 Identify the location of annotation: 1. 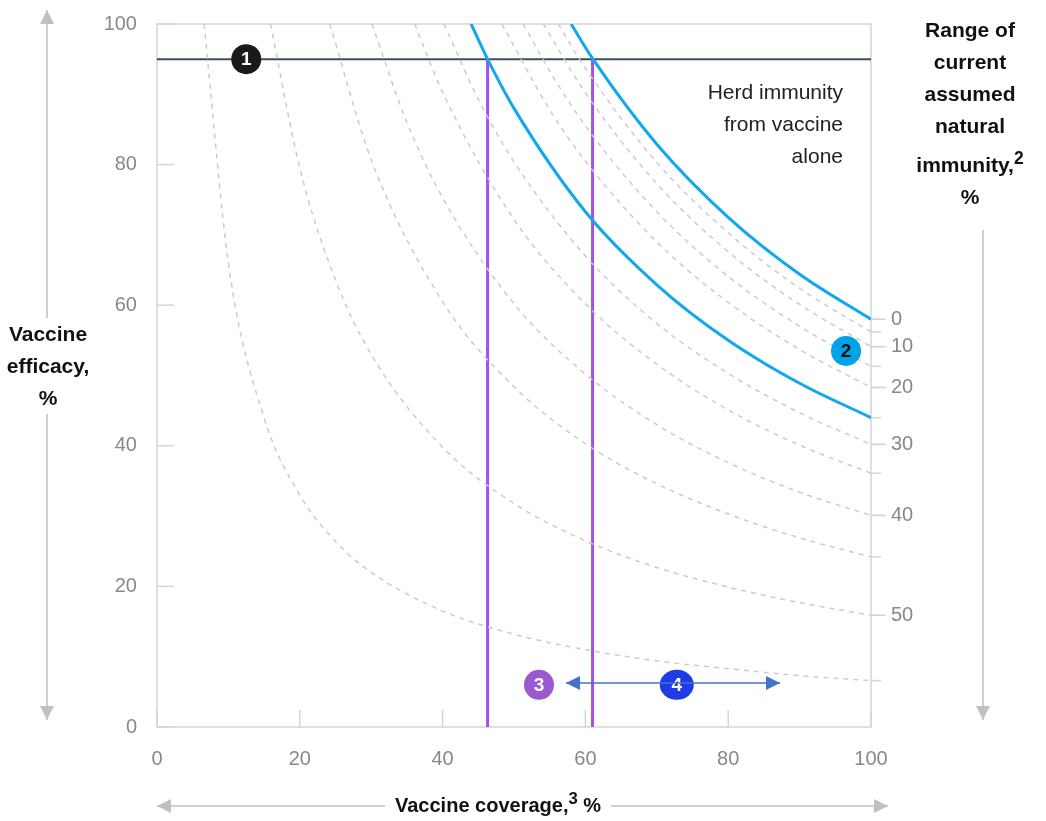
(246, 59).